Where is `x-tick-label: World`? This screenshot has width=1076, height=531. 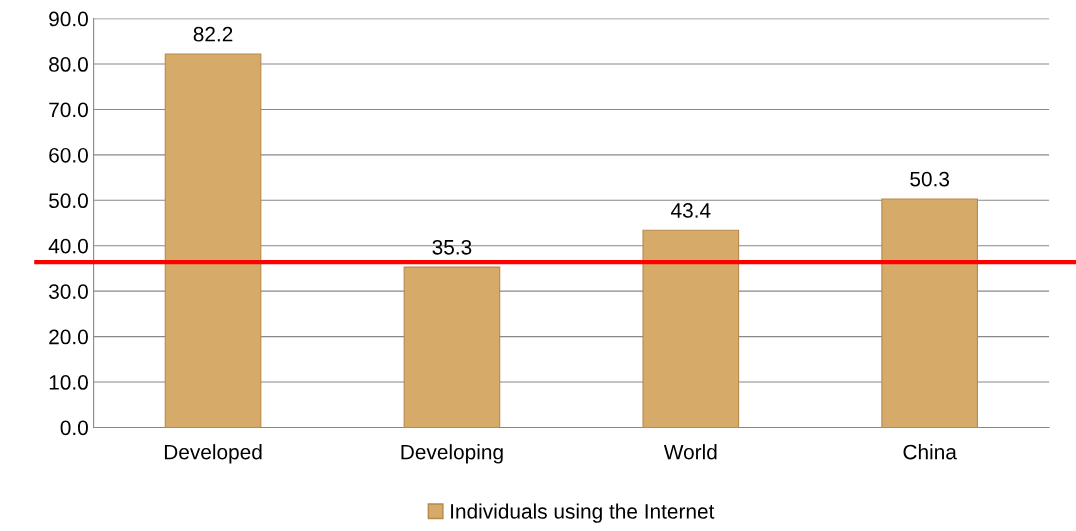
x-tick-label: World is located at coordinates (690, 452).